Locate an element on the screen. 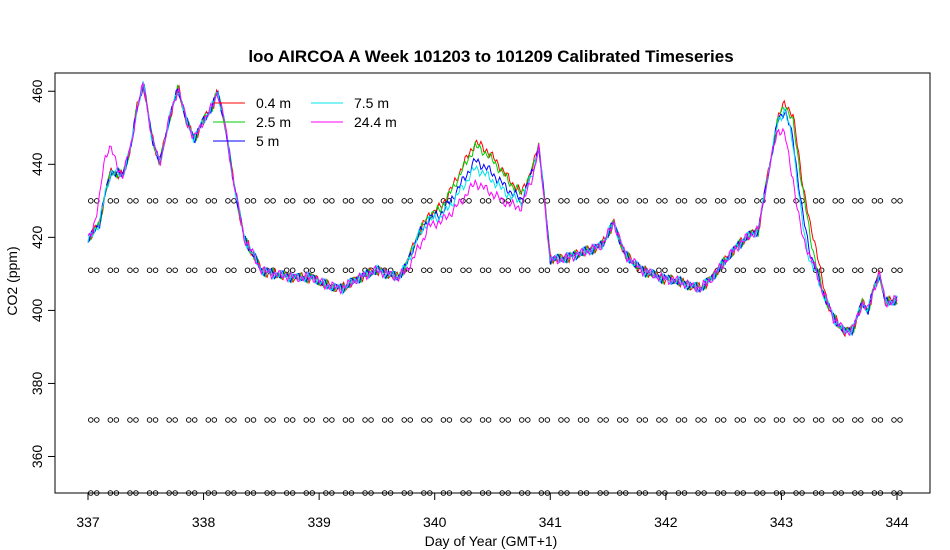  y-tick-label: 440 is located at coordinates (37, 164).